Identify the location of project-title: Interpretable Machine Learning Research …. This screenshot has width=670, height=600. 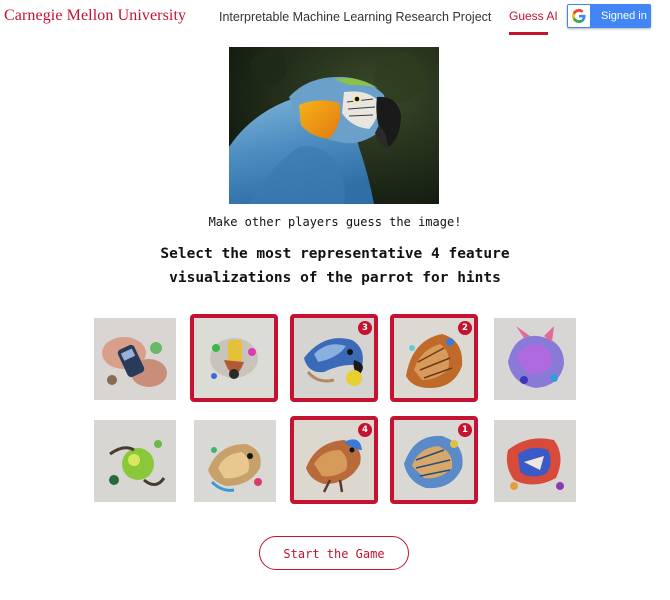
(355, 17).